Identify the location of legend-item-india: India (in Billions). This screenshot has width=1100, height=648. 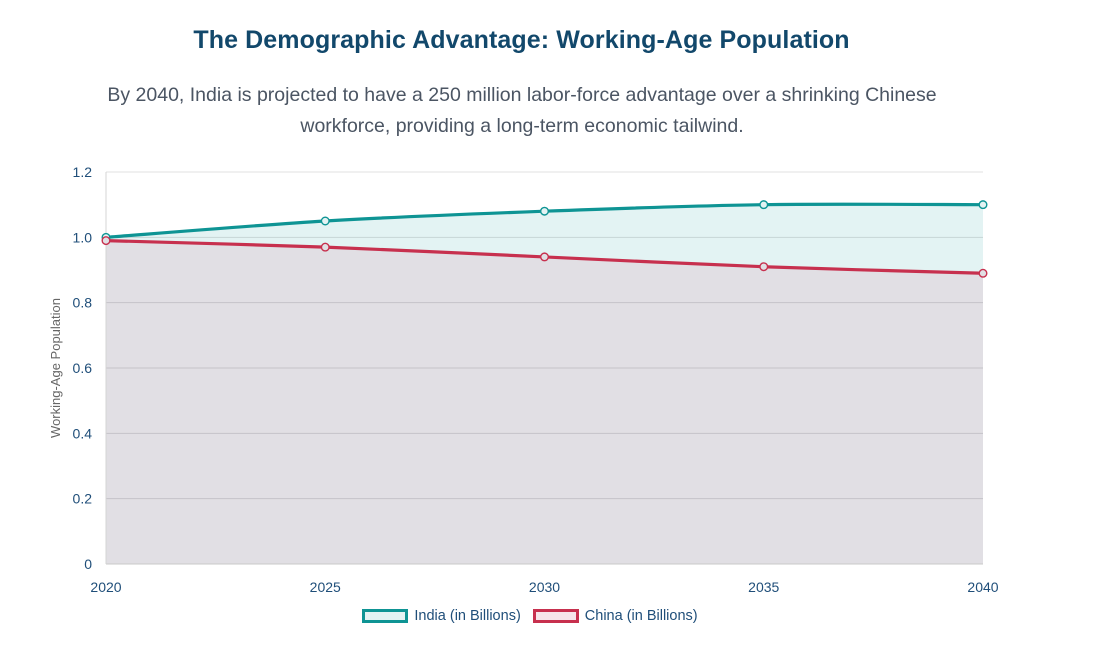
(441, 616).